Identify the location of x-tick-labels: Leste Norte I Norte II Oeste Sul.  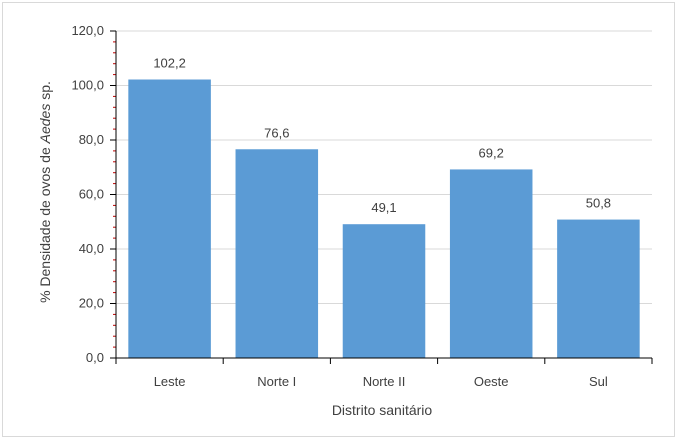
(381, 381).